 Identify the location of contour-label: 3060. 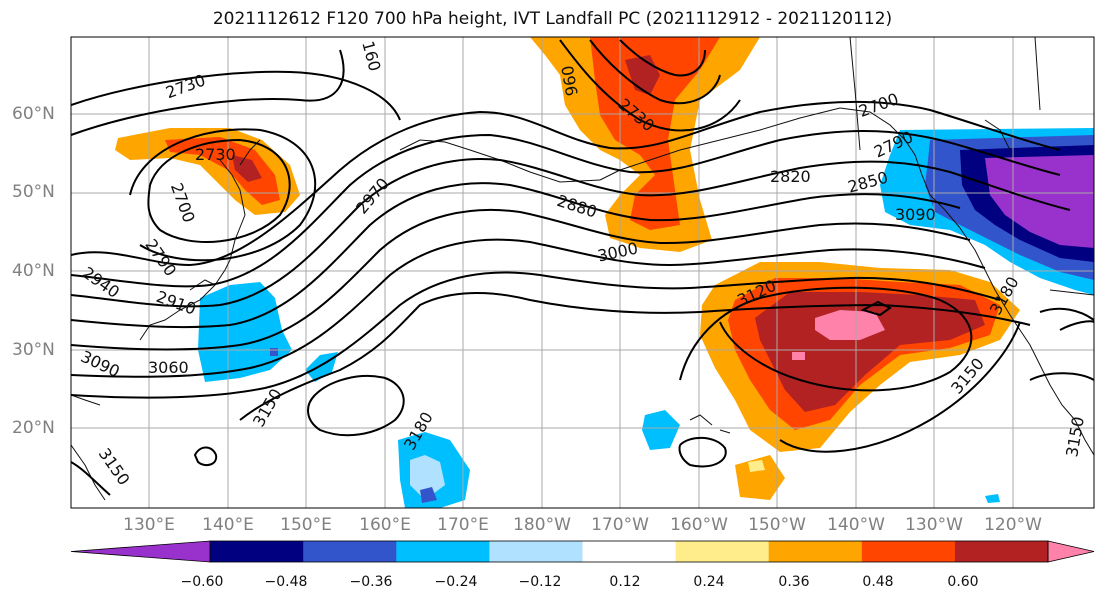
(168, 367).